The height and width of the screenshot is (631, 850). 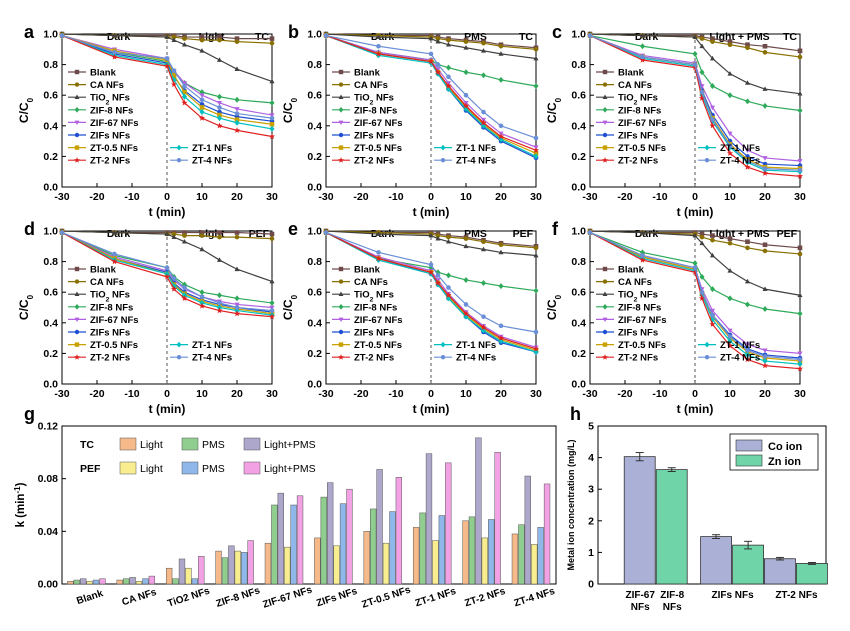 What do you see at coordinates (167, 212) in the screenshot?
I see `x-axis-label: t (min)` at bounding box center [167, 212].